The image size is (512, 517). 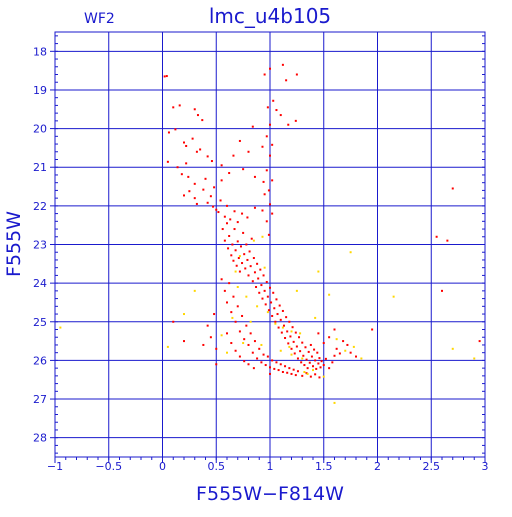 I want to click on x-tick-label: −0.5, so click(x=108, y=466).